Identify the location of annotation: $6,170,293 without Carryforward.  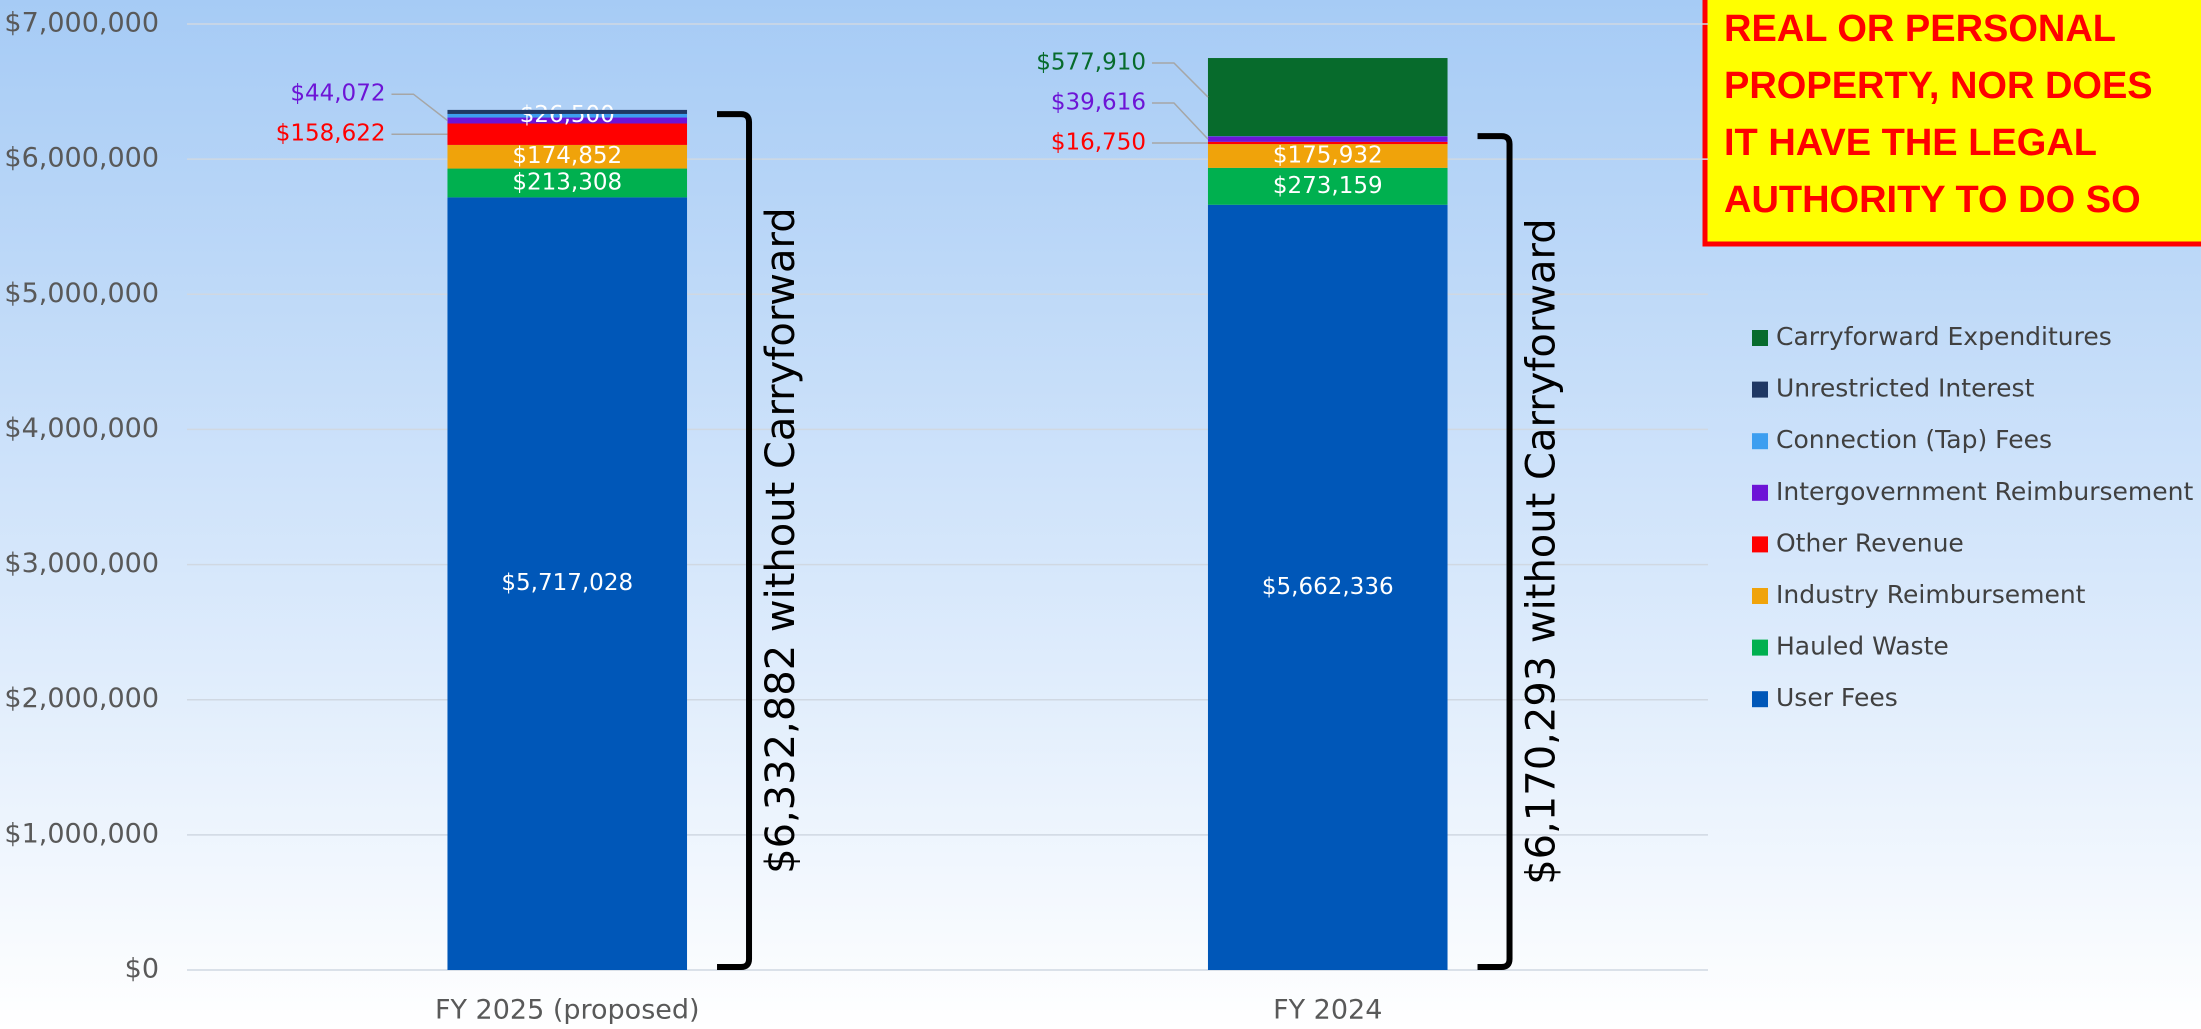
(1542, 551).